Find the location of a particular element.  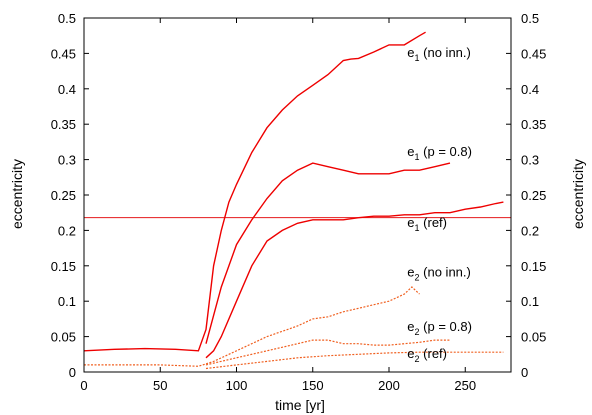

series-label-6: e2 (ref) is located at coordinates (427, 355).